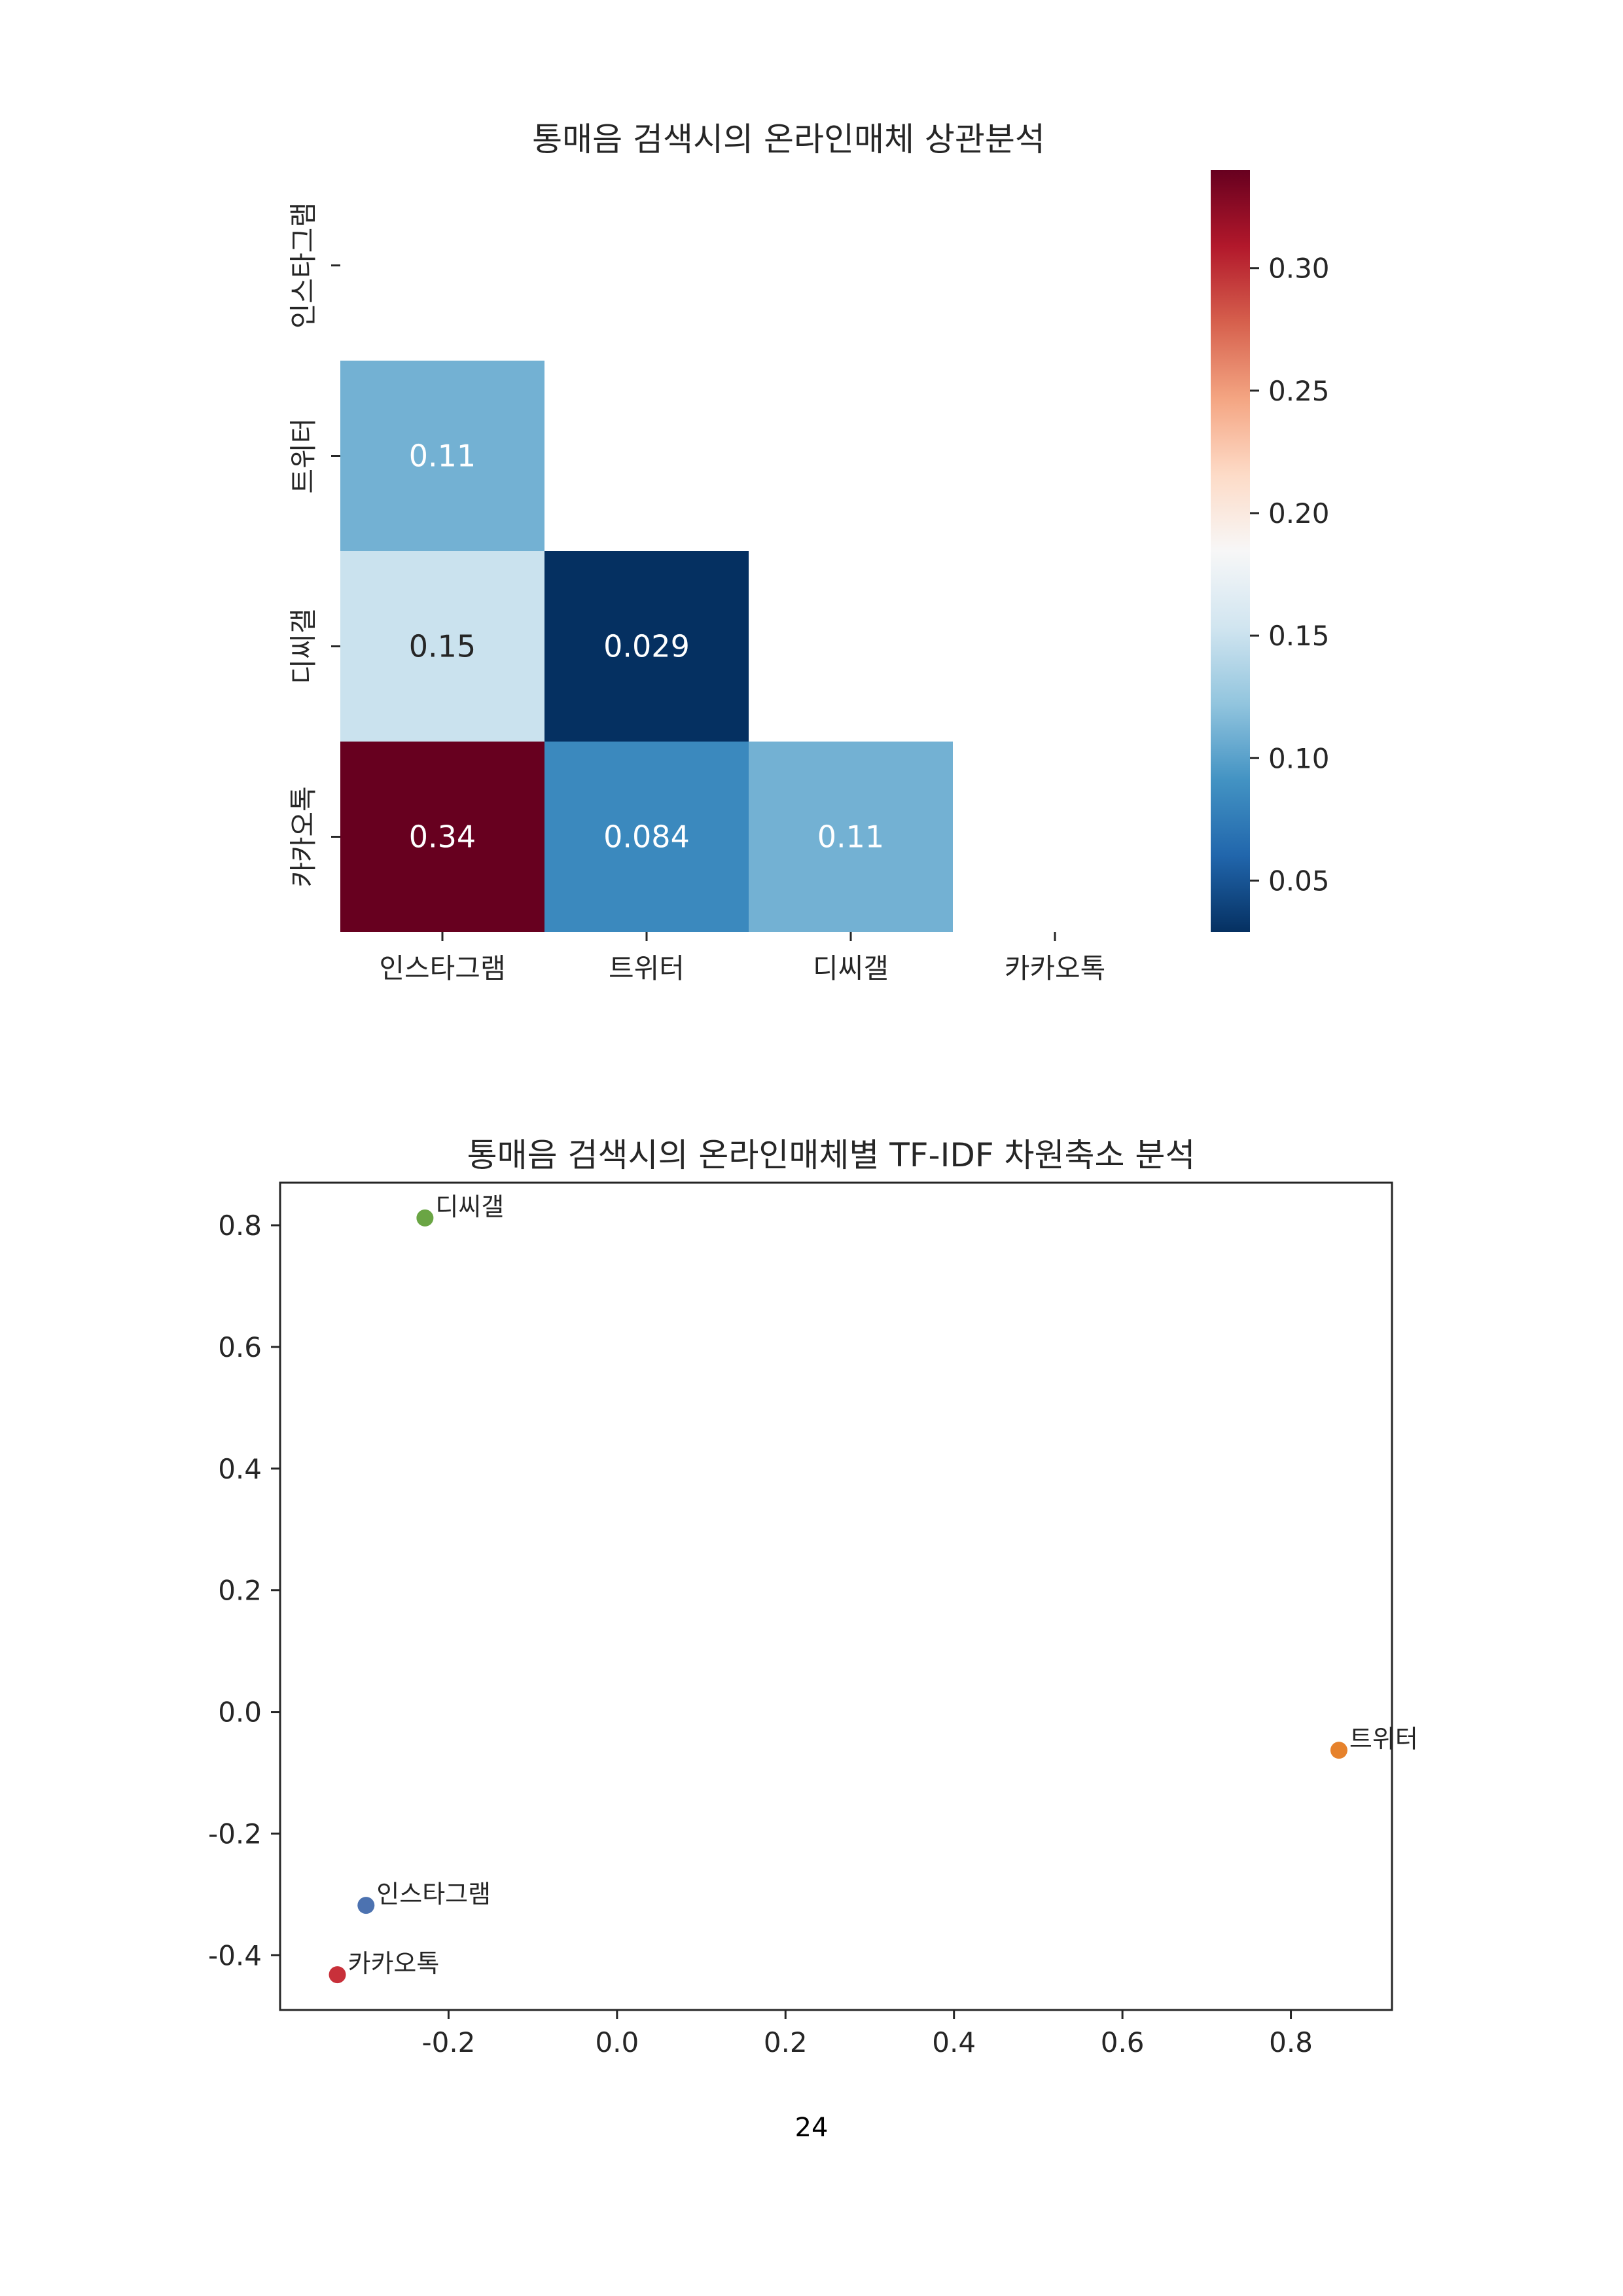  I want to click on scatter-ytick-label: 0.6, so click(240, 1347).